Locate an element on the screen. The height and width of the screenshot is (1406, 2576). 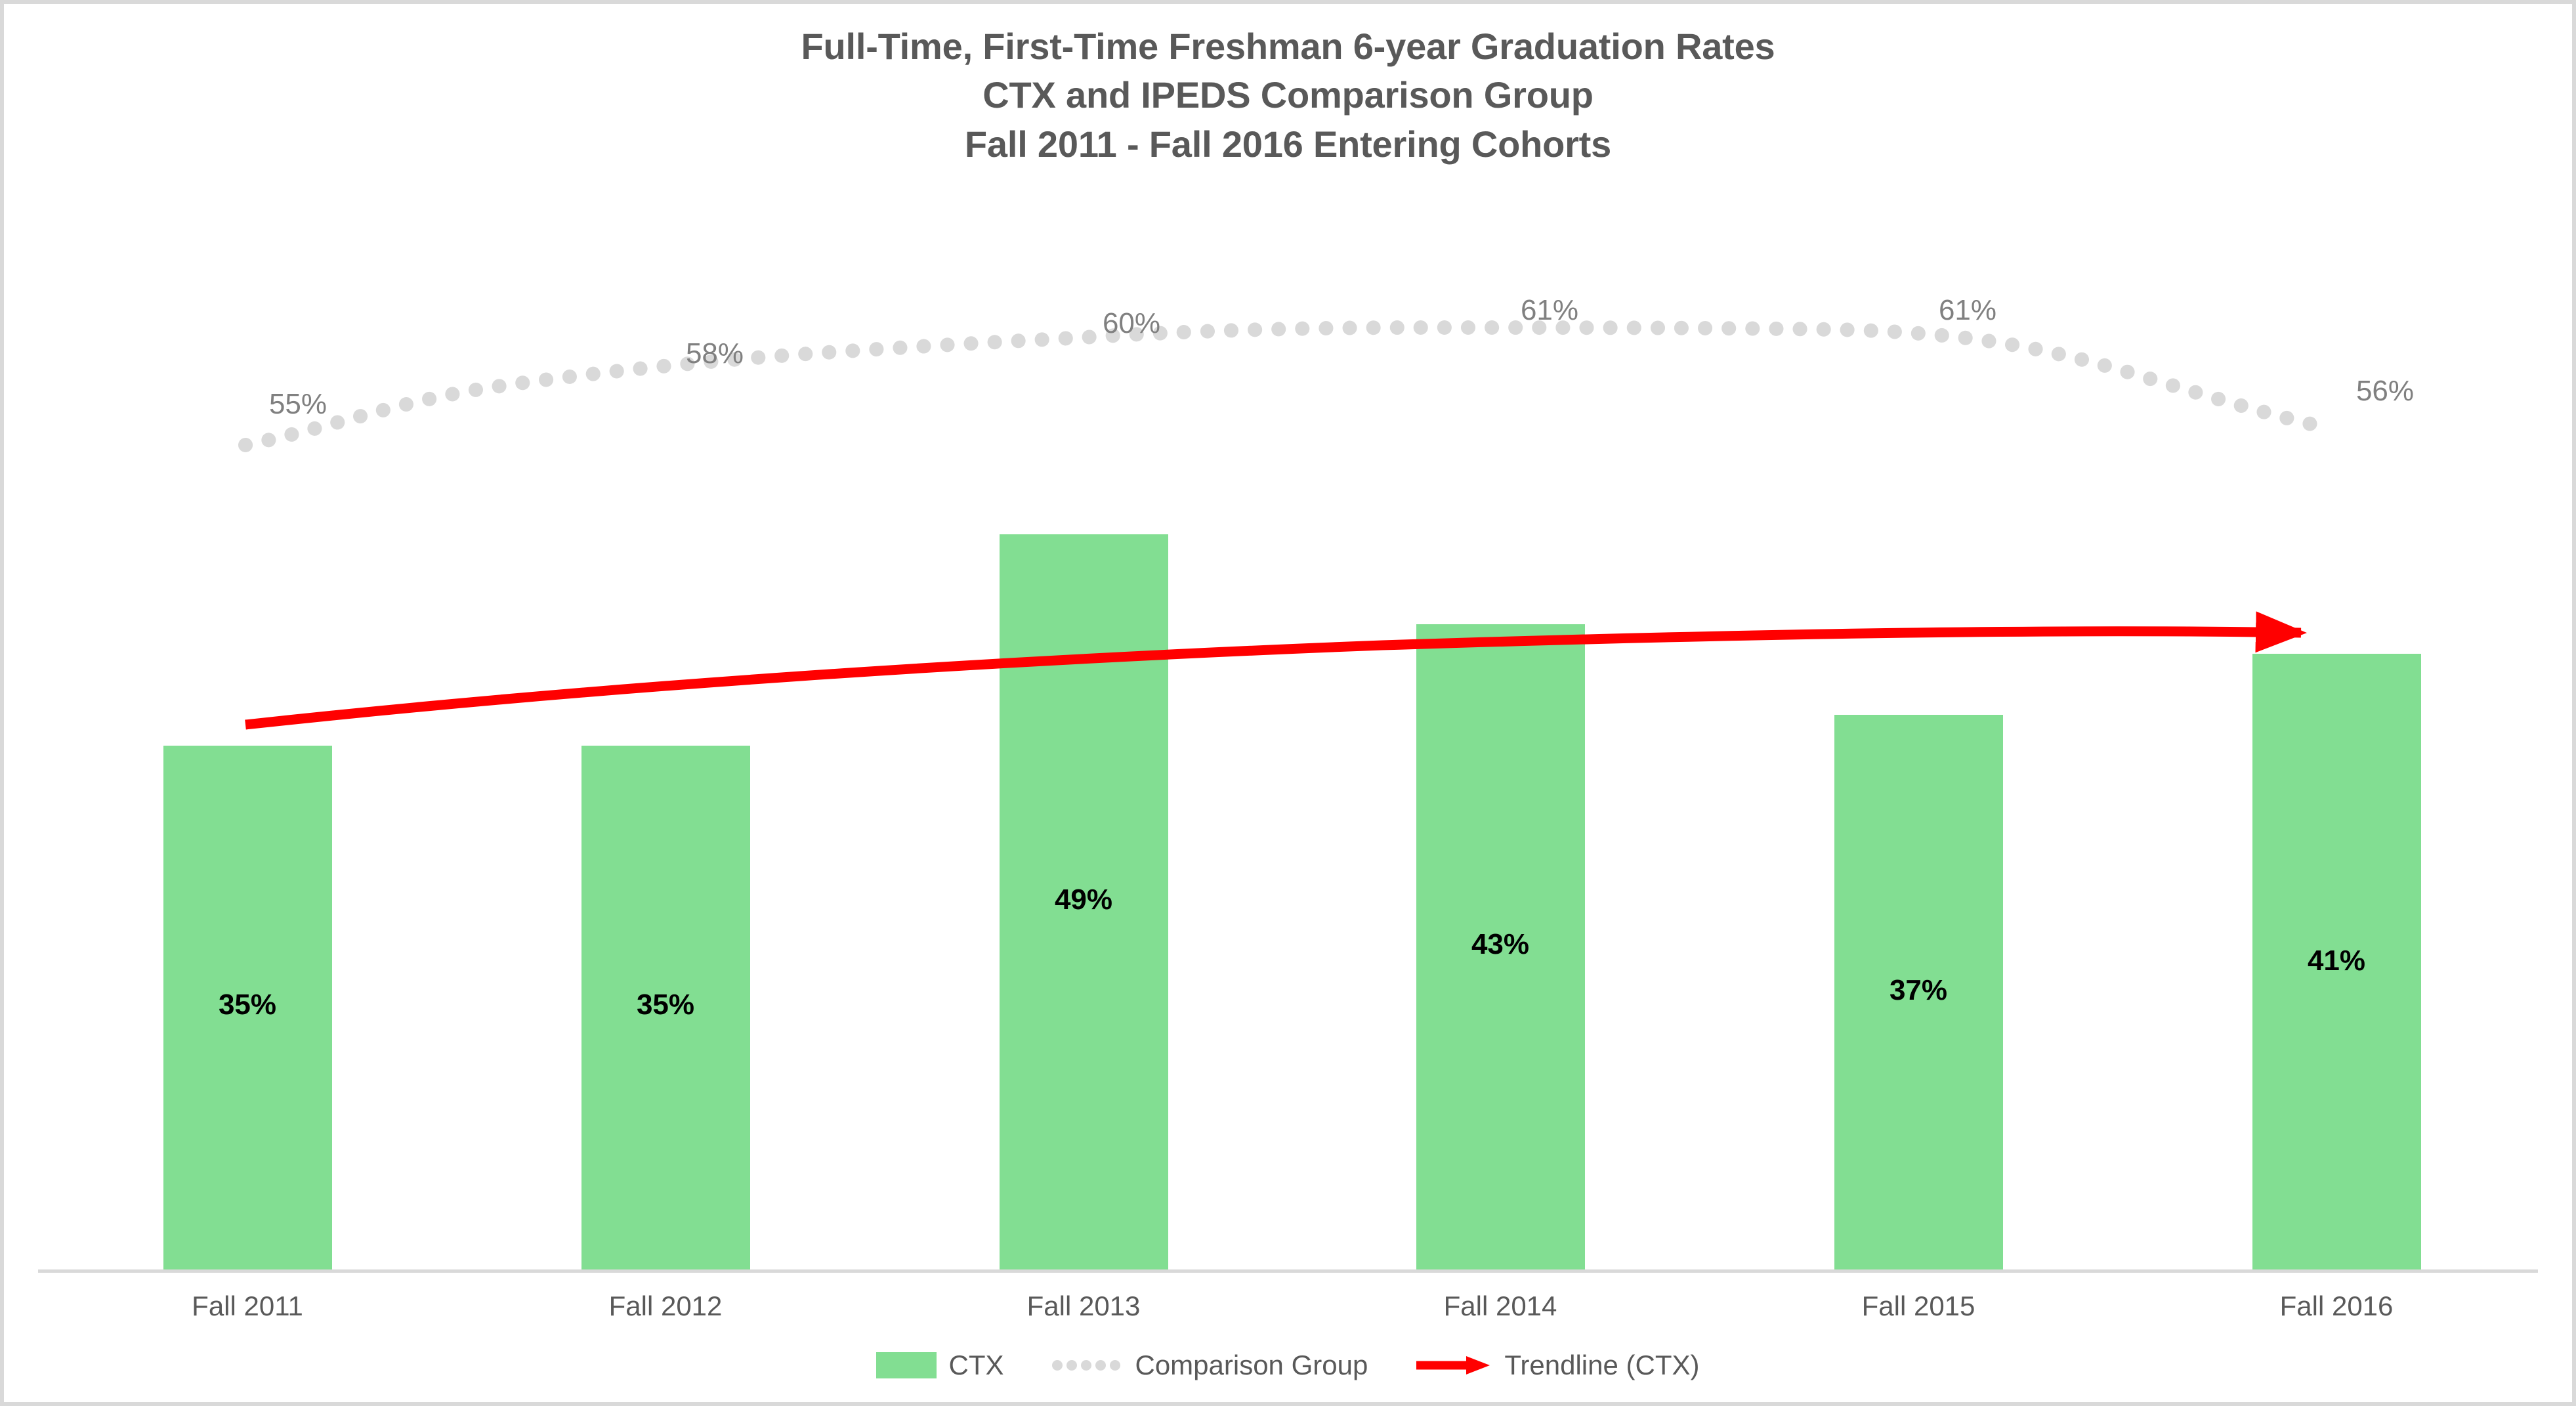
bar-label-fall-2012: 35% is located at coordinates (665, 1005).